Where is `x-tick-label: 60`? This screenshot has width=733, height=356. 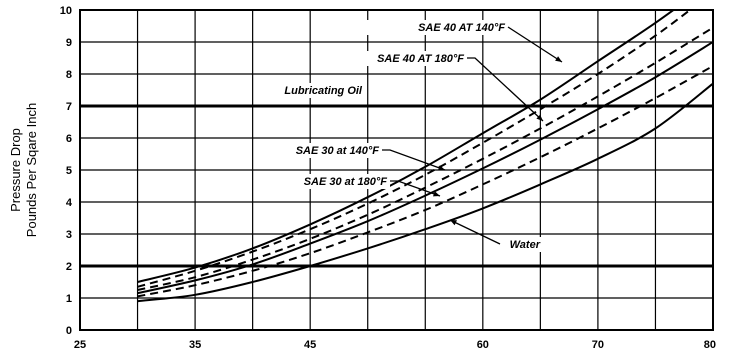 x-tick-label: 60 is located at coordinates (483, 345).